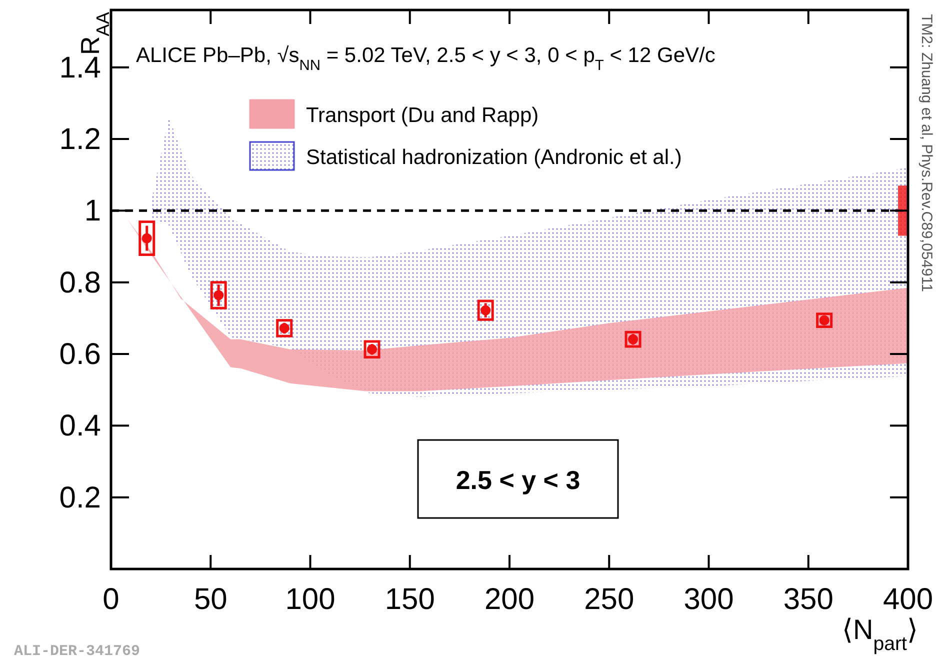 The image size is (940, 660). Describe the element at coordinates (111, 599) in the screenshot. I see `x-tick-label: 0` at that location.